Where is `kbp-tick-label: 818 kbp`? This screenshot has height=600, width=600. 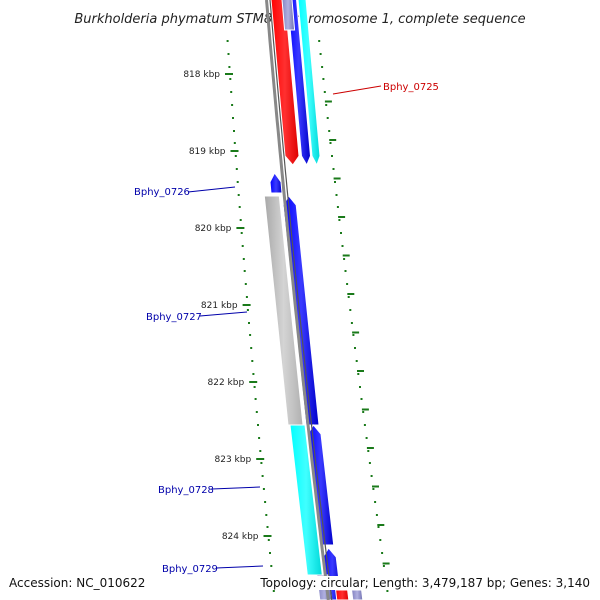 kbp-tick-label: 818 kbp is located at coordinates (201, 75).